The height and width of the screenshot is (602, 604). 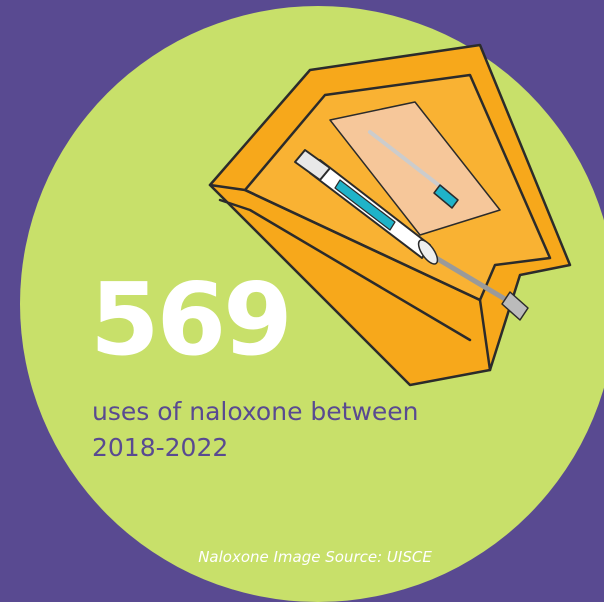 I want to click on stat-description-line2: 2018-2022, so click(x=160, y=447).